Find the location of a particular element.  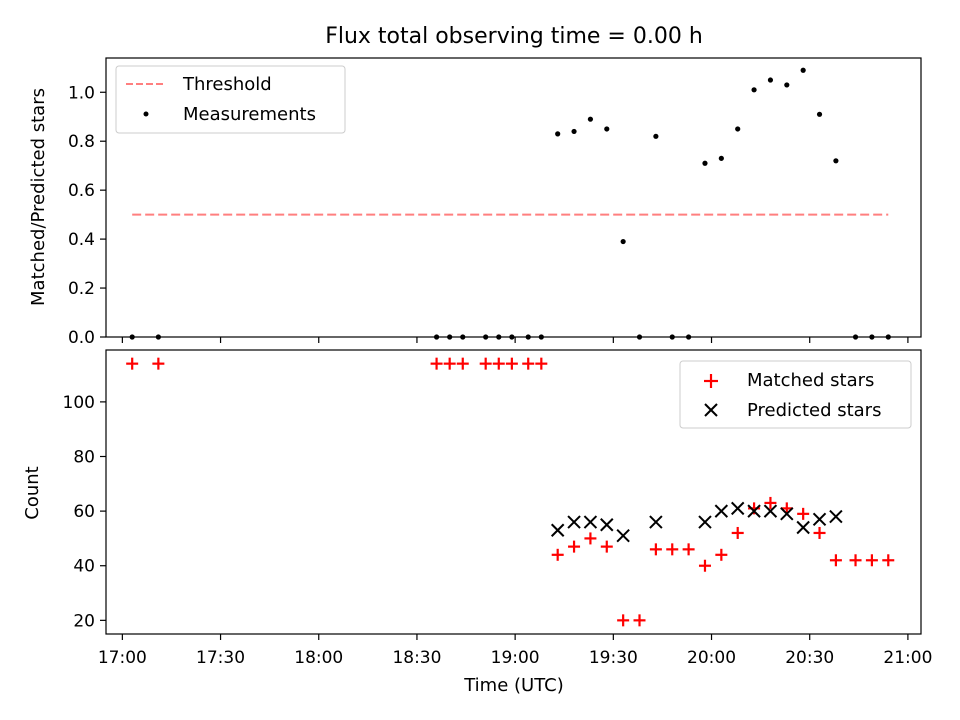

measurements-legend-label: Measurements is located at coordinates (249, 114).